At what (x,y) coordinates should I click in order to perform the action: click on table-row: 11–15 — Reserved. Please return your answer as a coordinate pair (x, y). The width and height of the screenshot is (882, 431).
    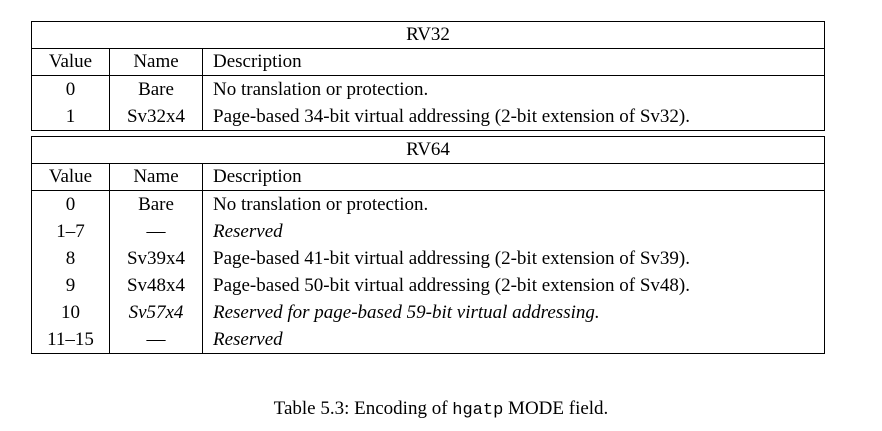
    Looking at the image, I should click on (428, 340).